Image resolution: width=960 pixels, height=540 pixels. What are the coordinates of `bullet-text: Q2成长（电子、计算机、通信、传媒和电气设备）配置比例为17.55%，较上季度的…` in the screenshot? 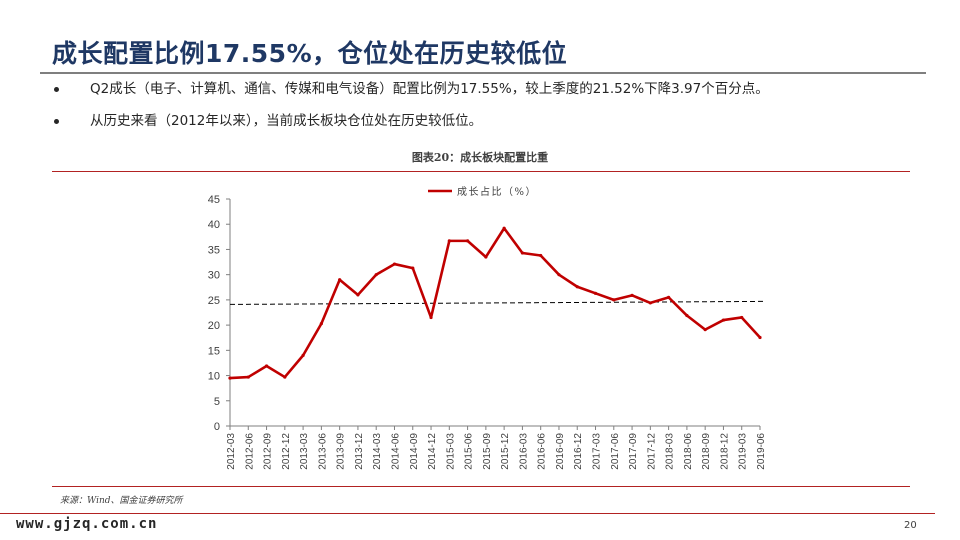 It's located at (429, 89).